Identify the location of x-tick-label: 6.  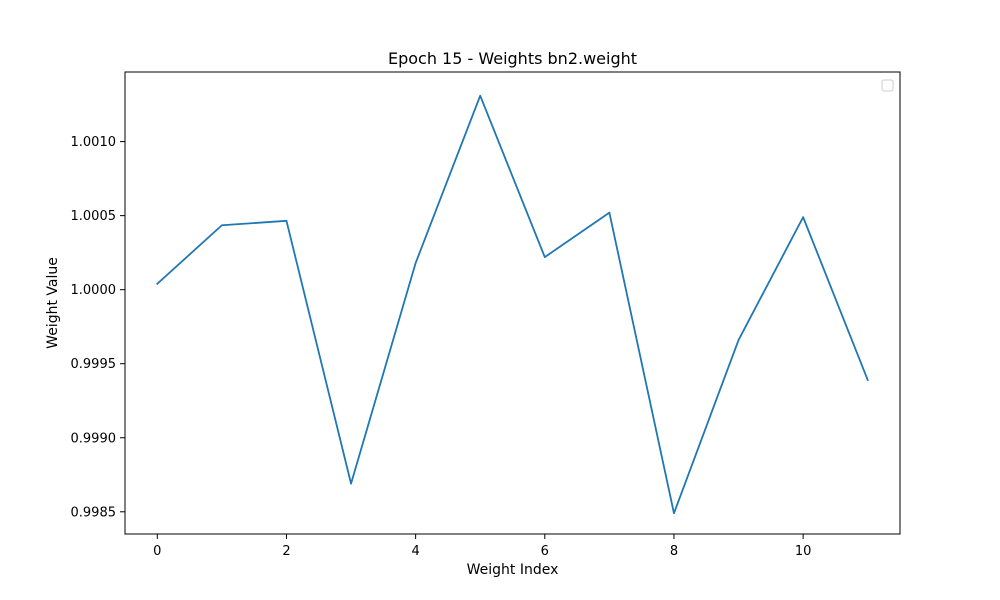
(545, 551).